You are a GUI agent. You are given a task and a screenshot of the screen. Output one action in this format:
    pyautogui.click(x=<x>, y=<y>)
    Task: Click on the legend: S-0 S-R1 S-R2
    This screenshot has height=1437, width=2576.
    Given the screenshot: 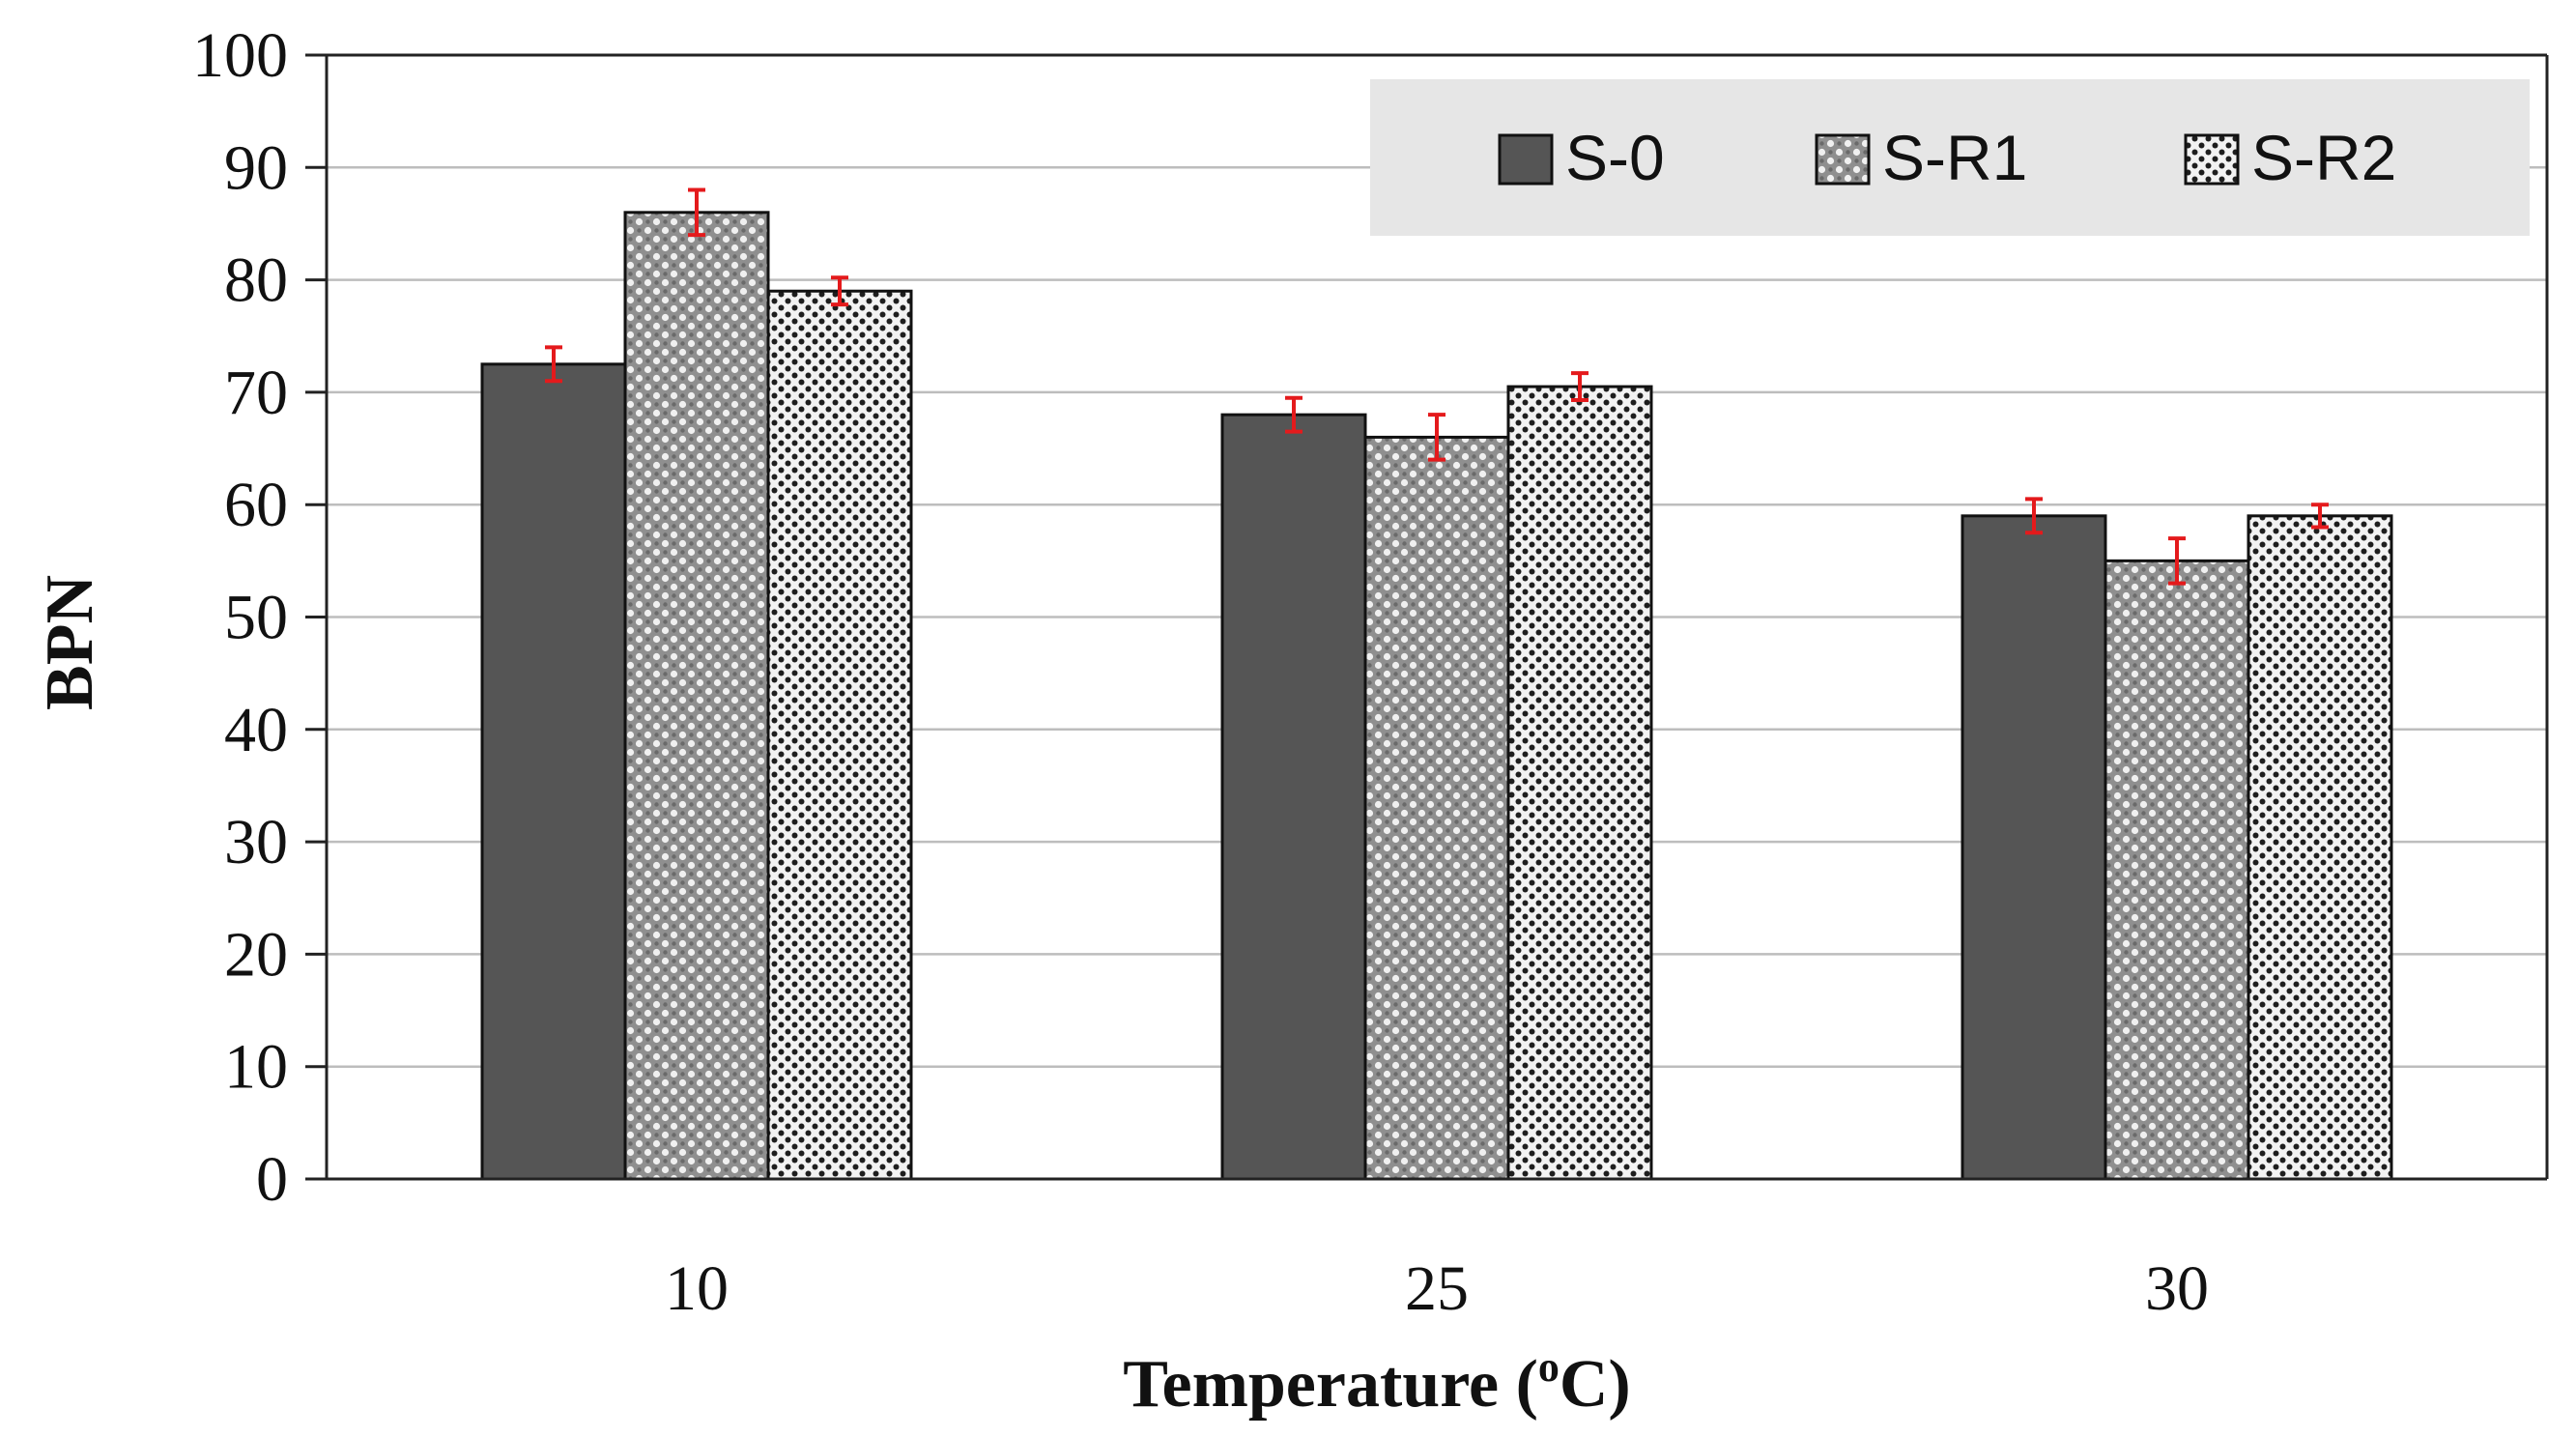 What is the action you would take?
    pyautogui.click(x=1950, y=157)
    